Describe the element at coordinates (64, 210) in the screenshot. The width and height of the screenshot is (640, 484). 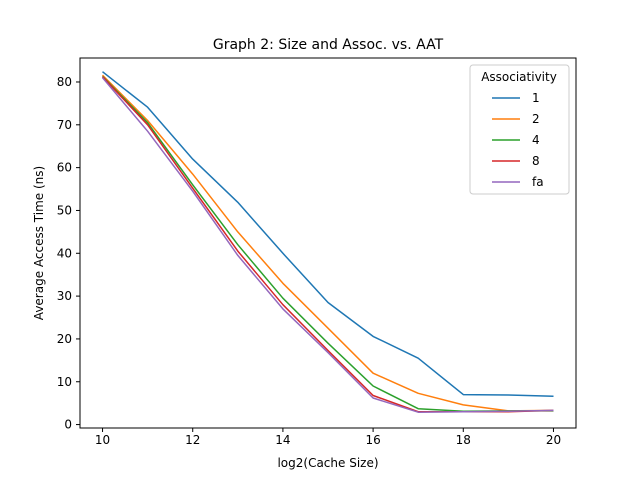
I see `y-tick-label: 50` at that location.